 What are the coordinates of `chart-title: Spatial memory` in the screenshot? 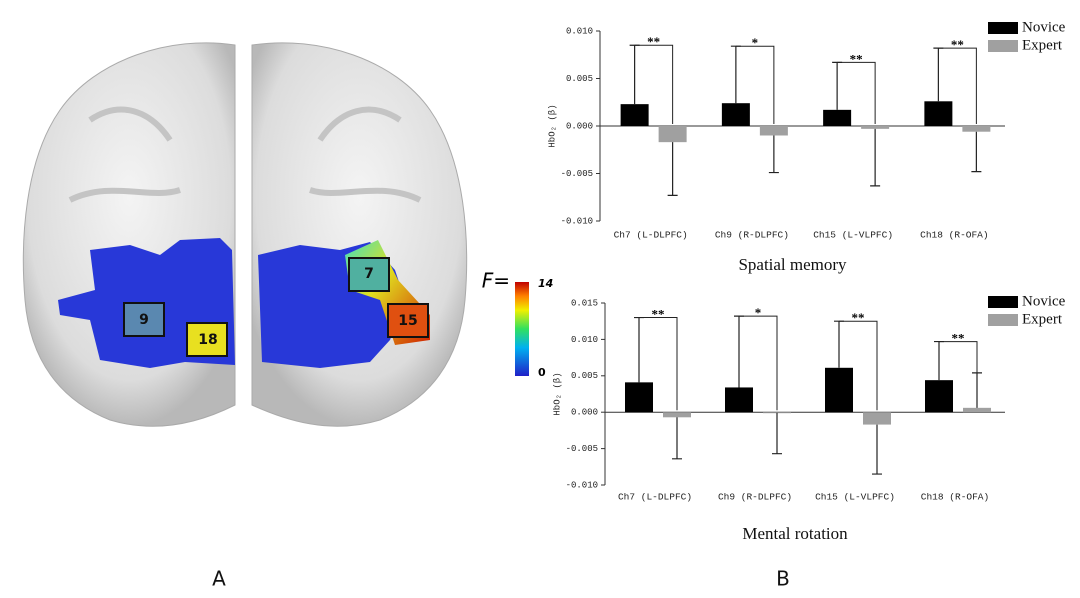 It's located at (792, 264).